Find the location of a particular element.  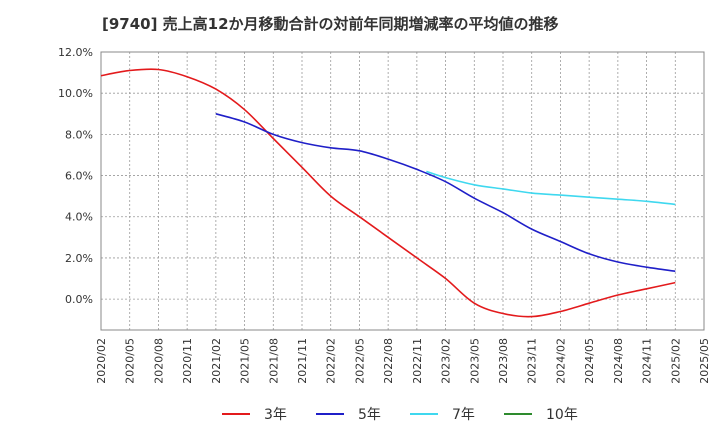

x-tick-label: 2020/08 is located at coordinates (158, 361).